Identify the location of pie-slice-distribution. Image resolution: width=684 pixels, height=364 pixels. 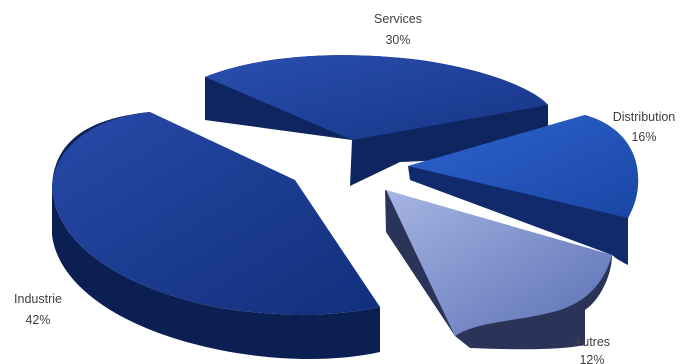
(523, 190).